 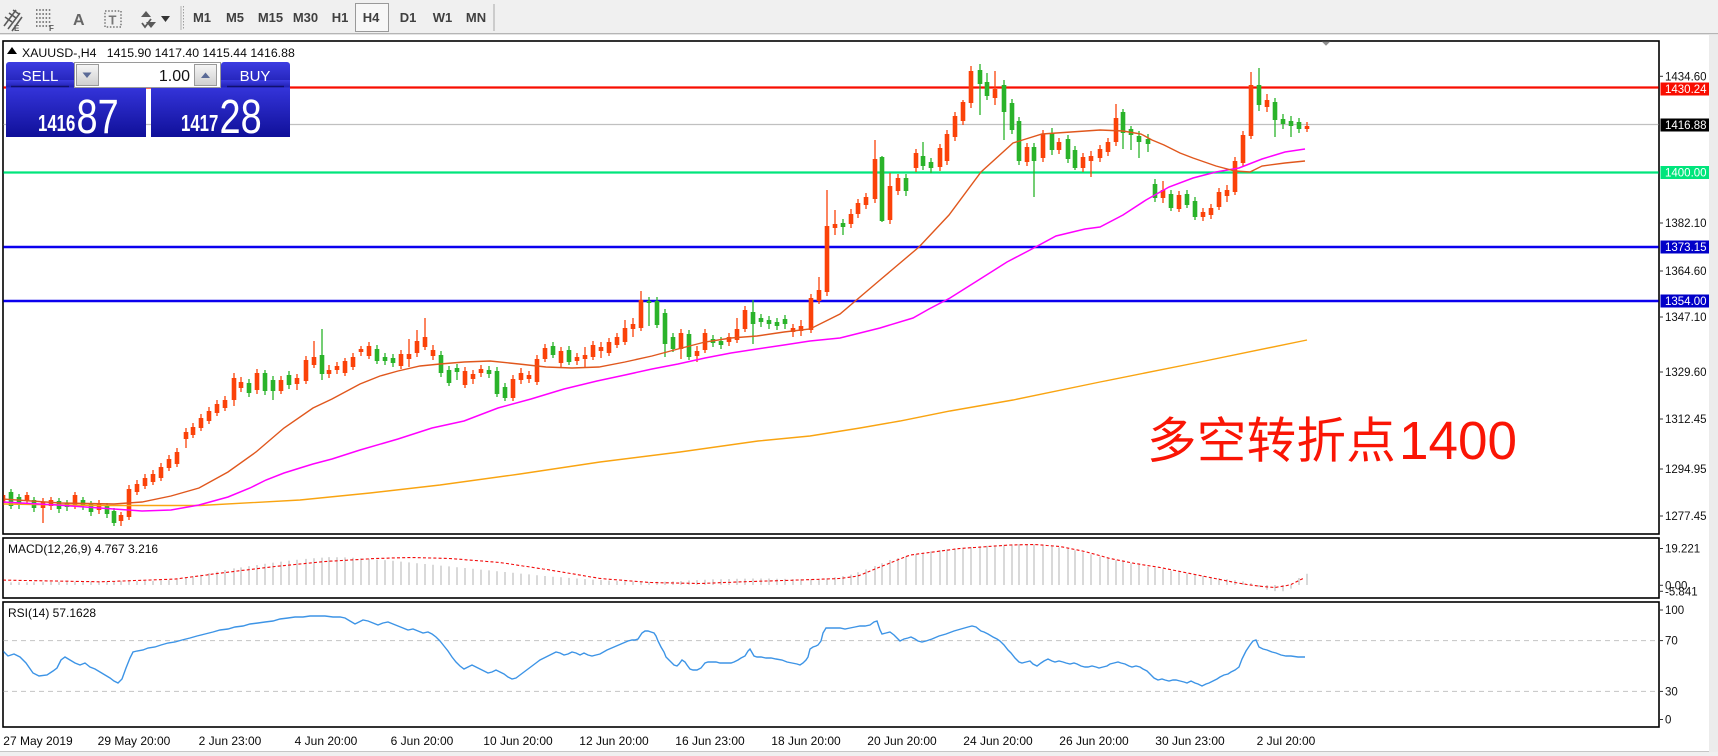 What do you see at coordinates (1686, 126) in the screenshot?
I see `svg-text: 1416.88` at bounding box center [1686, 126].